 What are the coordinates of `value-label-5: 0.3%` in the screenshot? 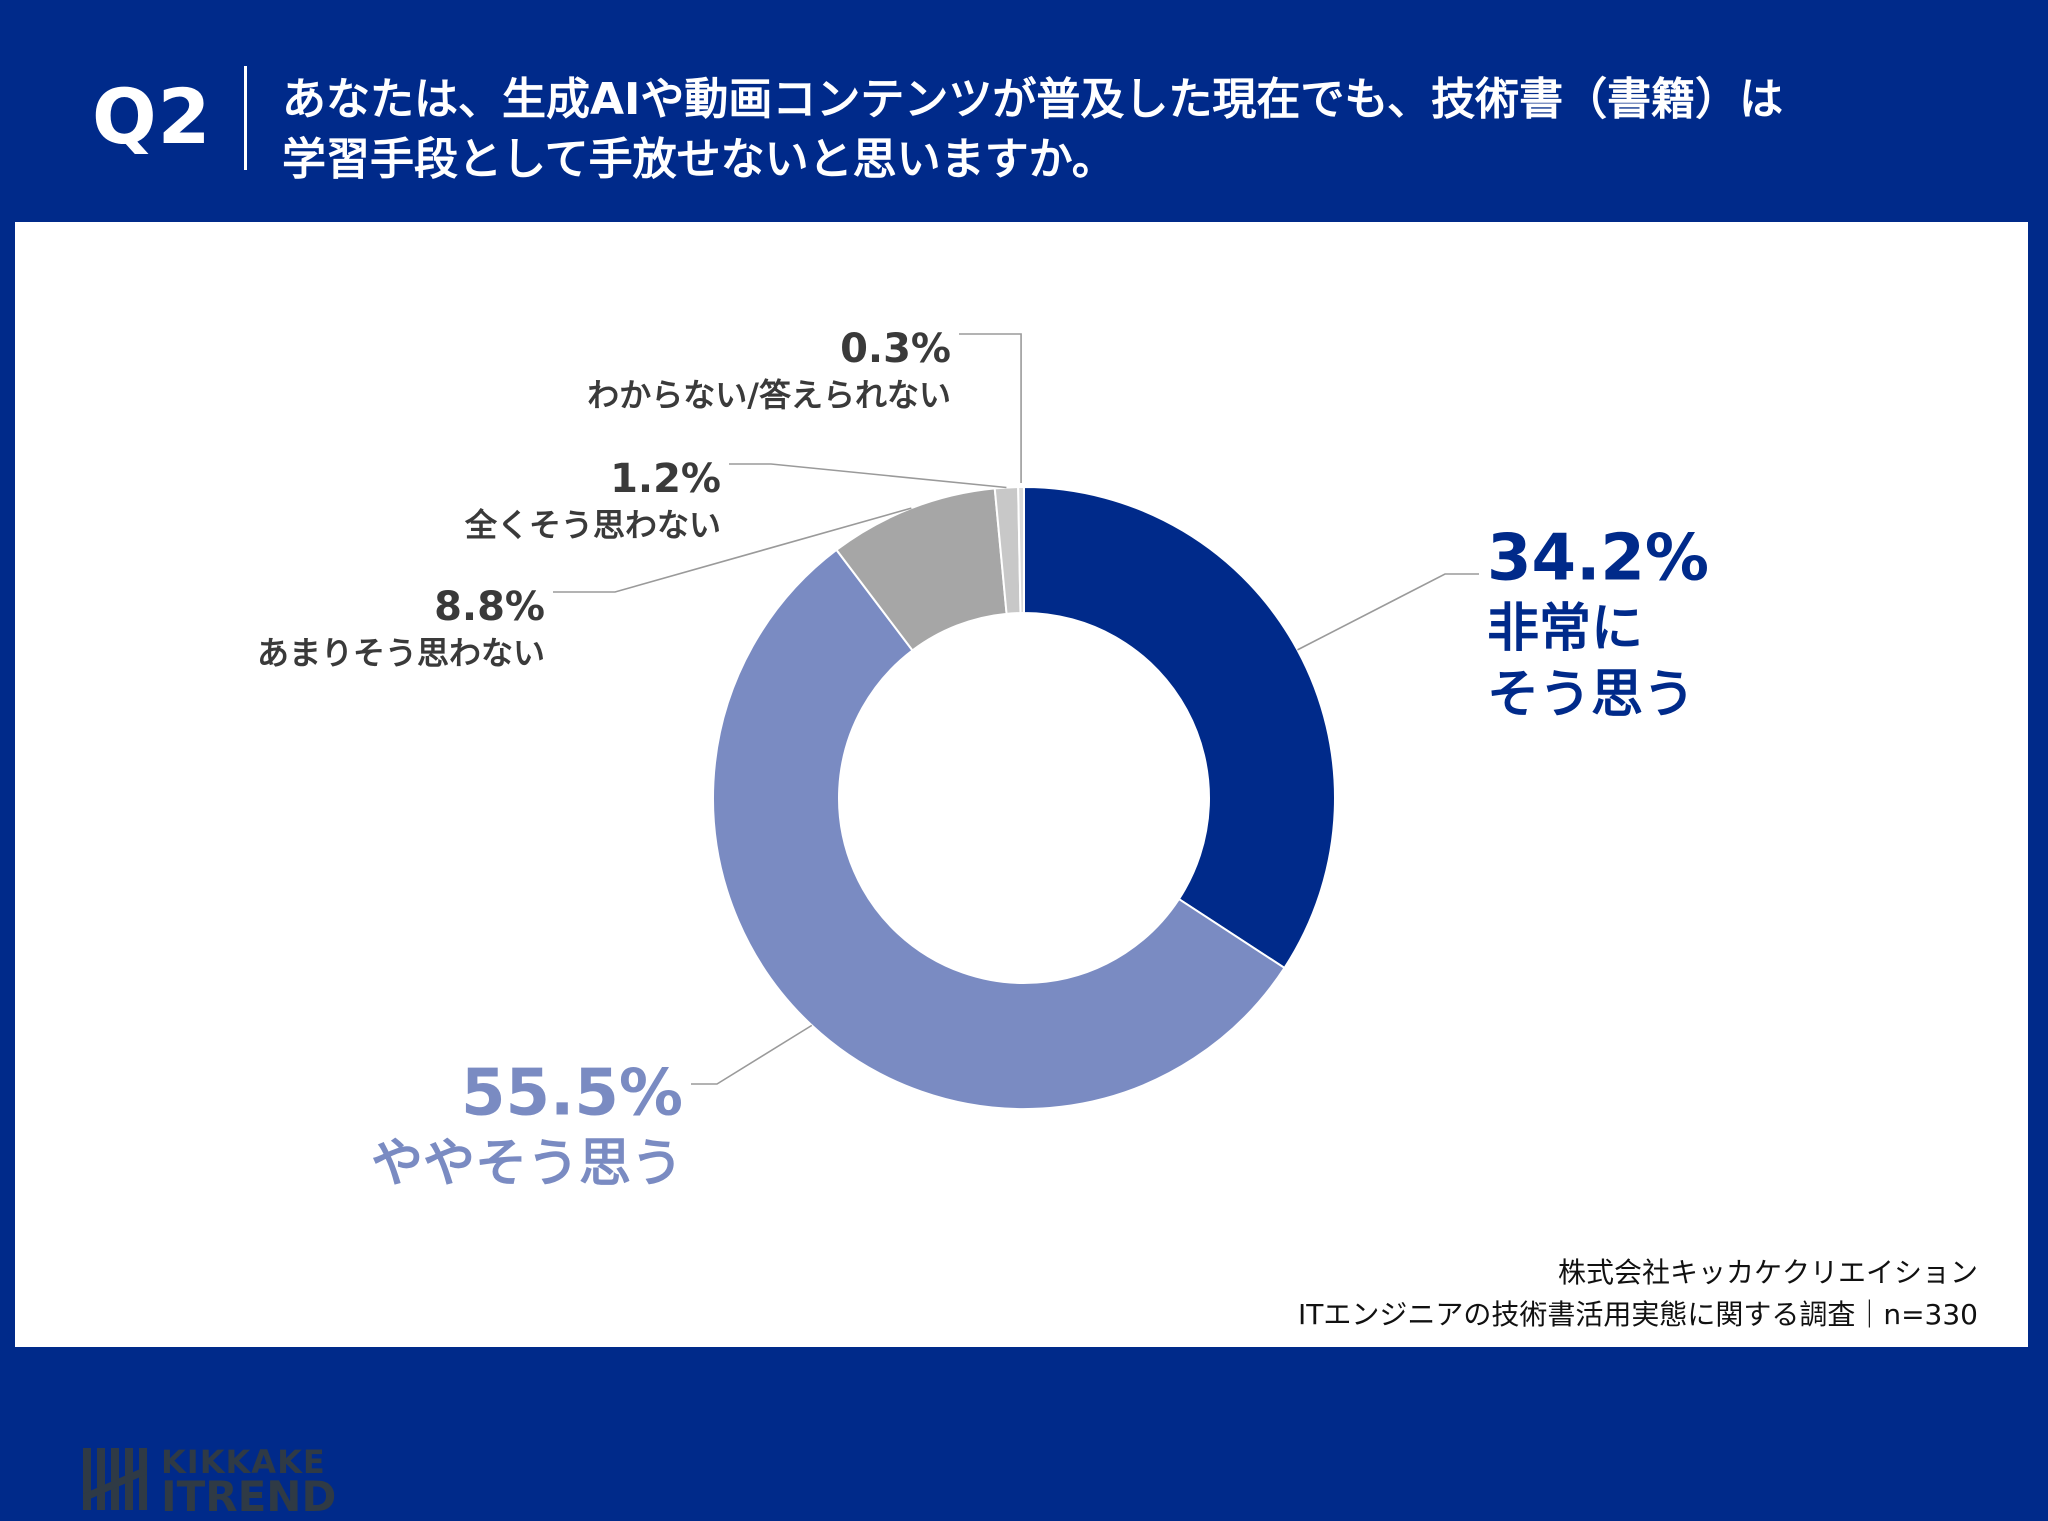 It's located at (895, 349).